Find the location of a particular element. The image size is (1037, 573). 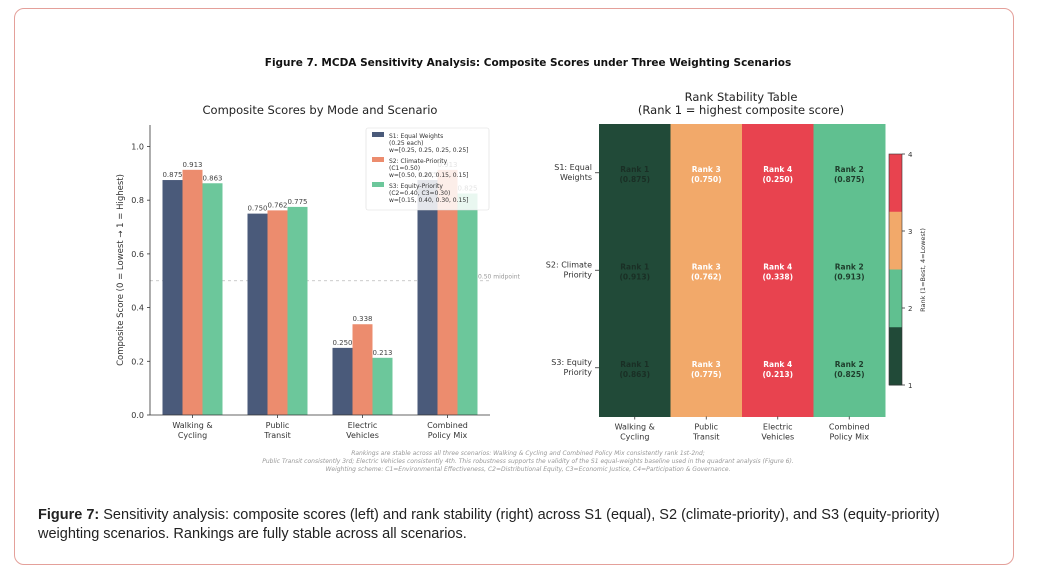

y-tick-label: 0.4 is located at coordinates (137, 308).